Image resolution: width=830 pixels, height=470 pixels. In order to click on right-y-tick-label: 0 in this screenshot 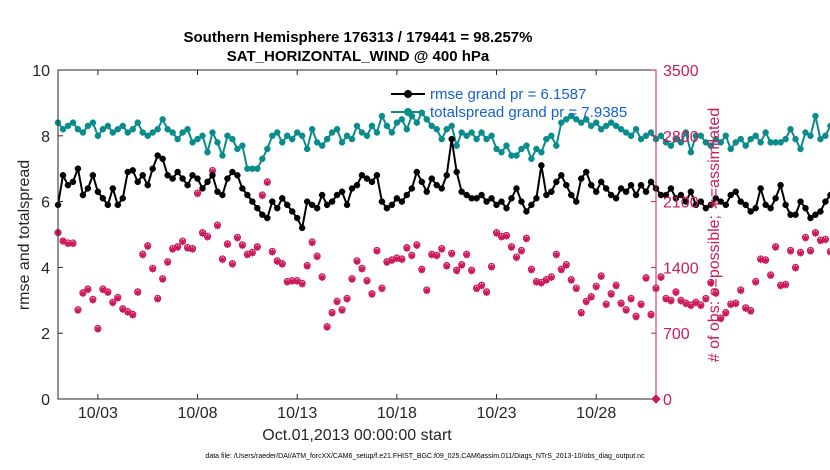, I will do `click(667, 400)`.